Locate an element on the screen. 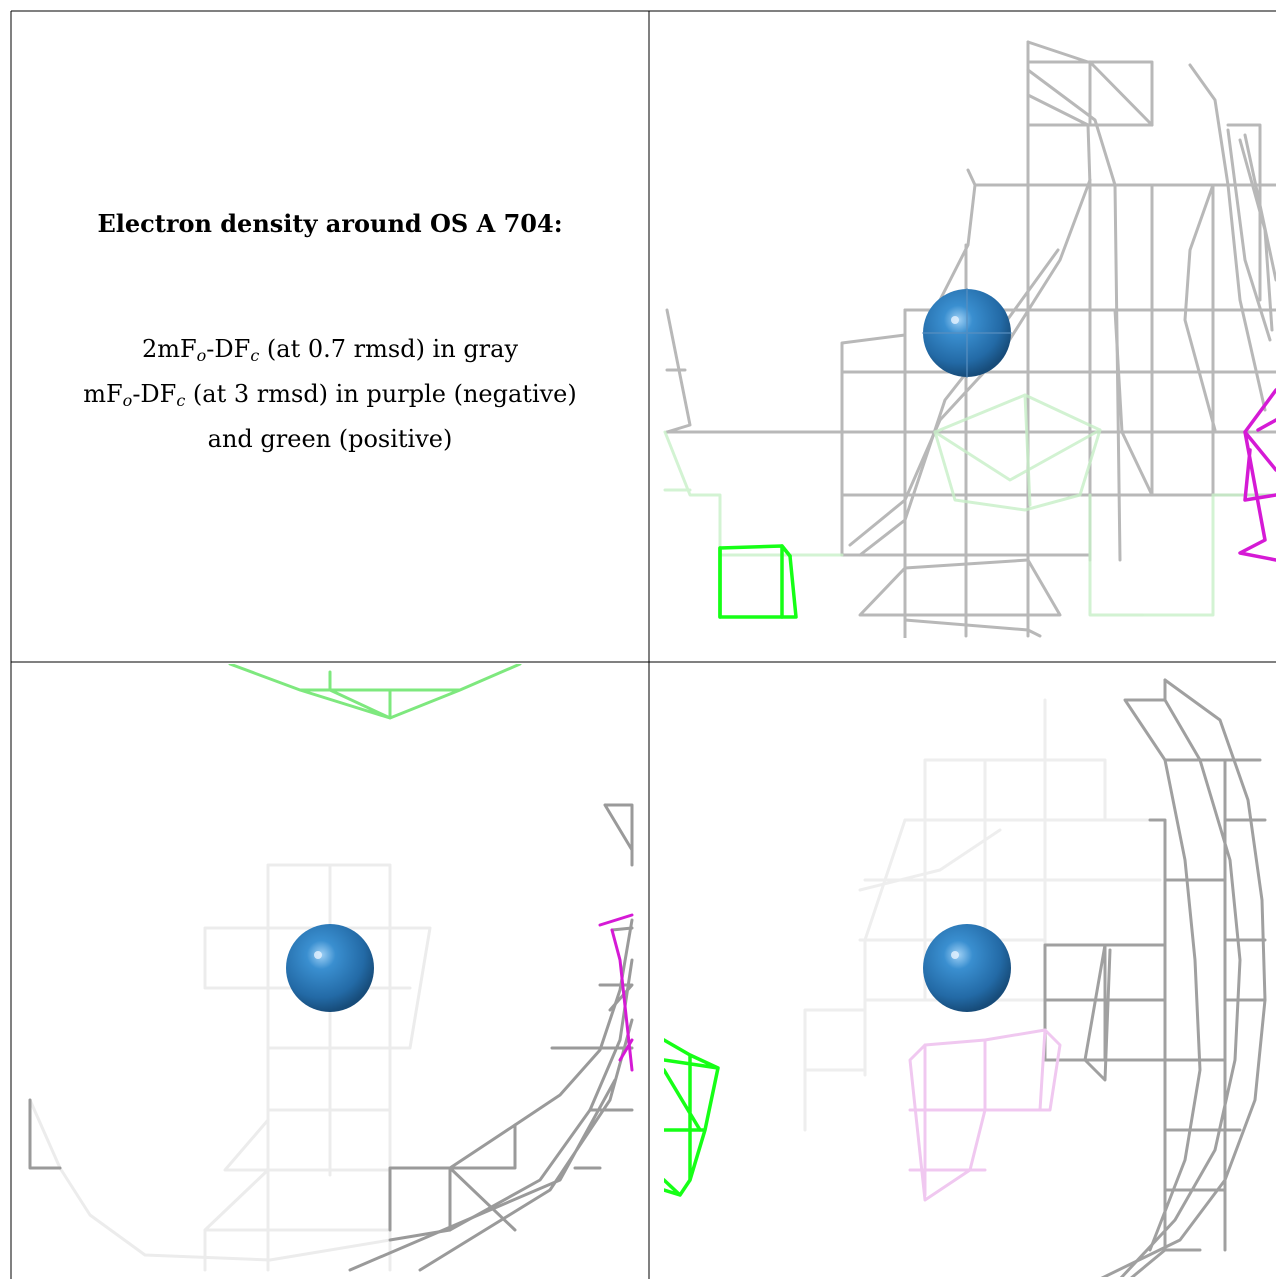 This screenshot has height=1279, width=1276. purple-mesh-faint is located at coordinates (985, 1115).